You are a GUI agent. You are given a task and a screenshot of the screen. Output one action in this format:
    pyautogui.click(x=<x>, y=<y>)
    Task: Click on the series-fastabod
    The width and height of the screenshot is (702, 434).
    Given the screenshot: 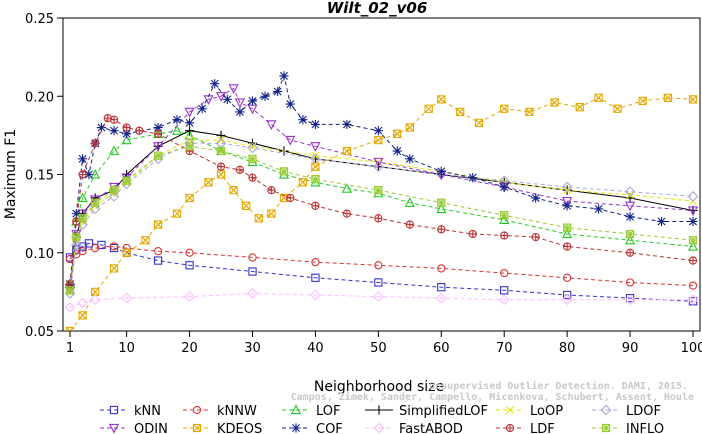 What is the action you would take?
    pyautogui.click(x=381, y=300)
    